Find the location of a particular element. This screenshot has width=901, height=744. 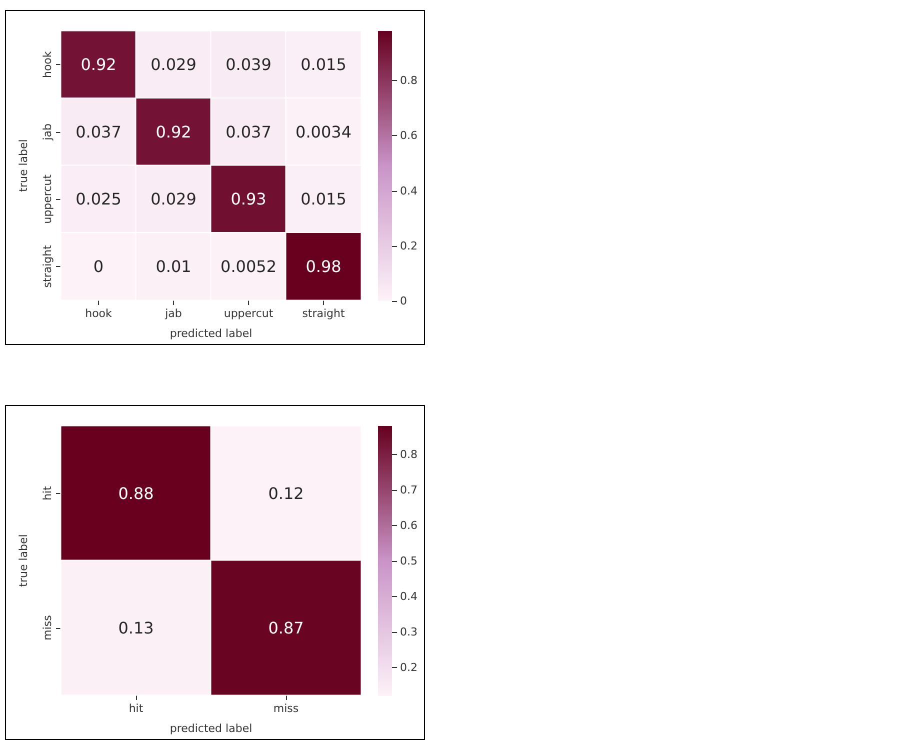

x-tick-label: hook is located at coordinates (99, 313).